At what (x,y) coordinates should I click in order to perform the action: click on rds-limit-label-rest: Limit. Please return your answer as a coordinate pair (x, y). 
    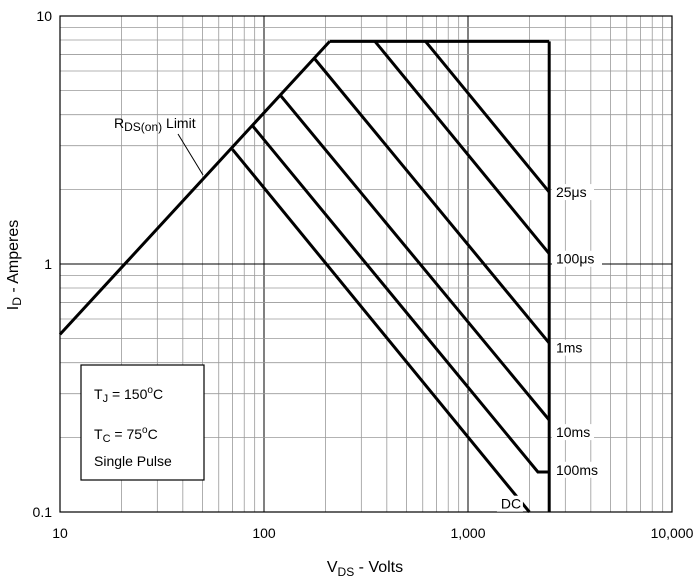
    Looking at the image, I should click on (179, 123).